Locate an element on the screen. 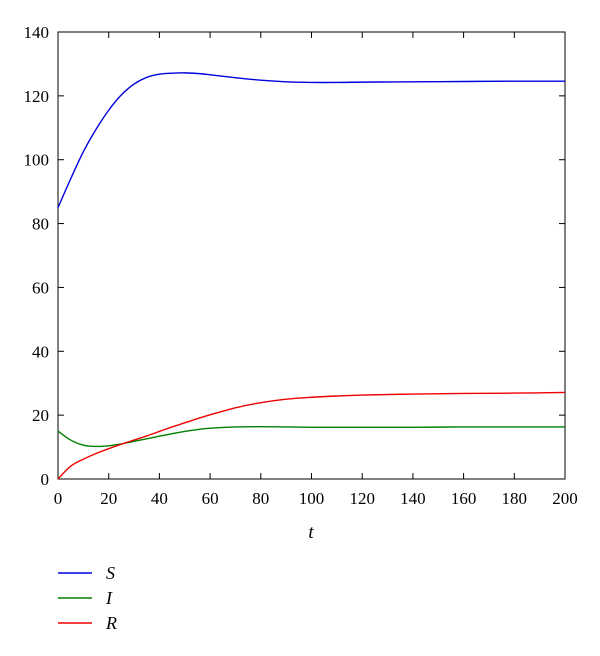 The width and height of the screenshot is (600, 656). x-tick-label: 80 is located at coordinates (260, 498).